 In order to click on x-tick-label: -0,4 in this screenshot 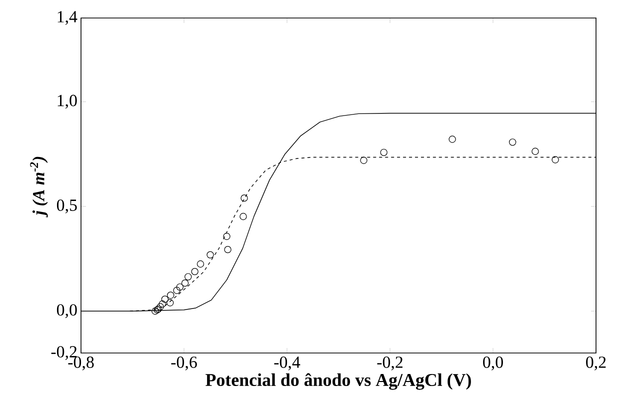, I will do `click(287, 363)`.